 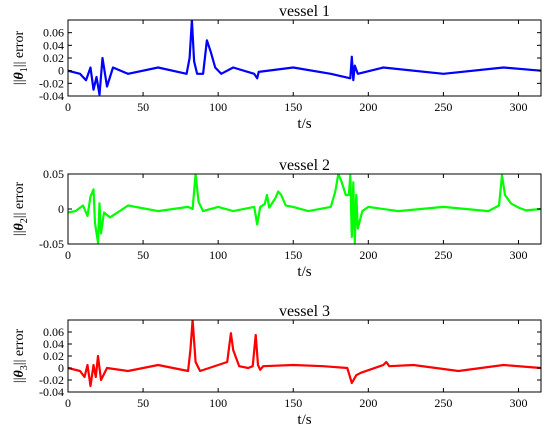 What do you see at coordinates (24, 69) in the screenshot?
I see `y-label-subscript: 1` at bounding box center [24, 69].